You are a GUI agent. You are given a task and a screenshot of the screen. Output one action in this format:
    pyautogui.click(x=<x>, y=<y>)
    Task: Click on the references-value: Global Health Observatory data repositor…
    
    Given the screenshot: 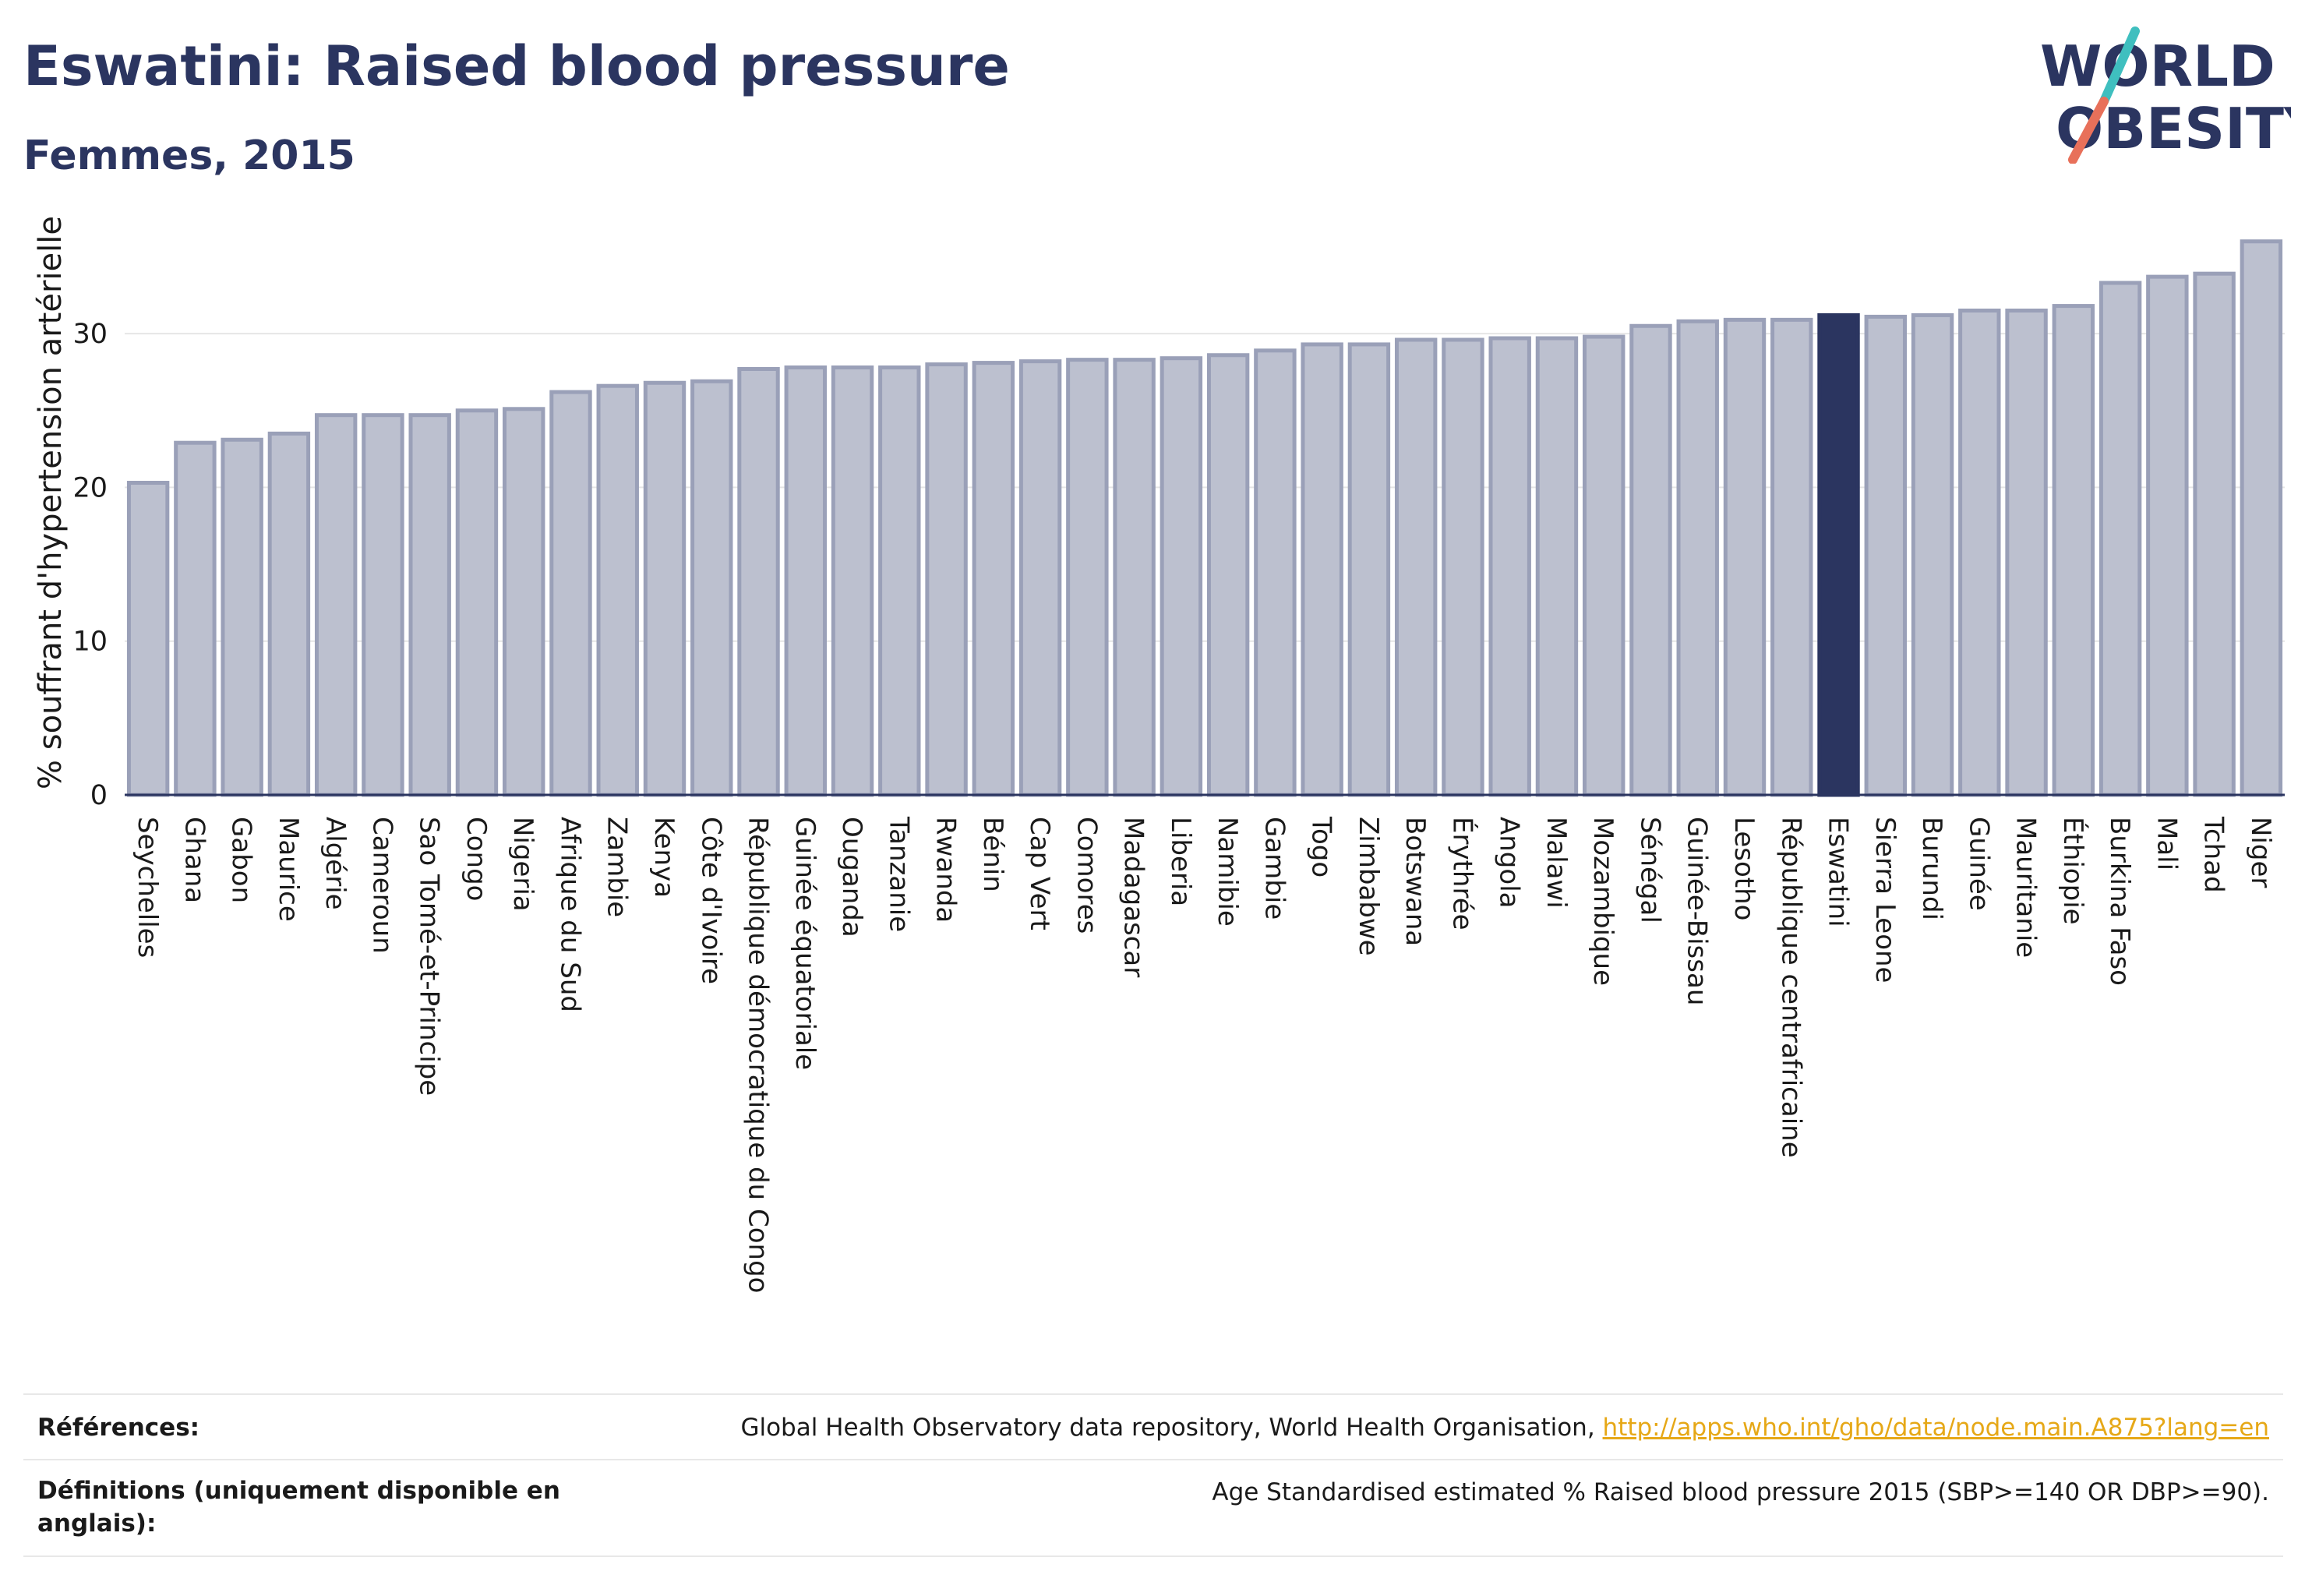 What is the action you would take?
    pyautogui.click(x=1504, y=1427)
    